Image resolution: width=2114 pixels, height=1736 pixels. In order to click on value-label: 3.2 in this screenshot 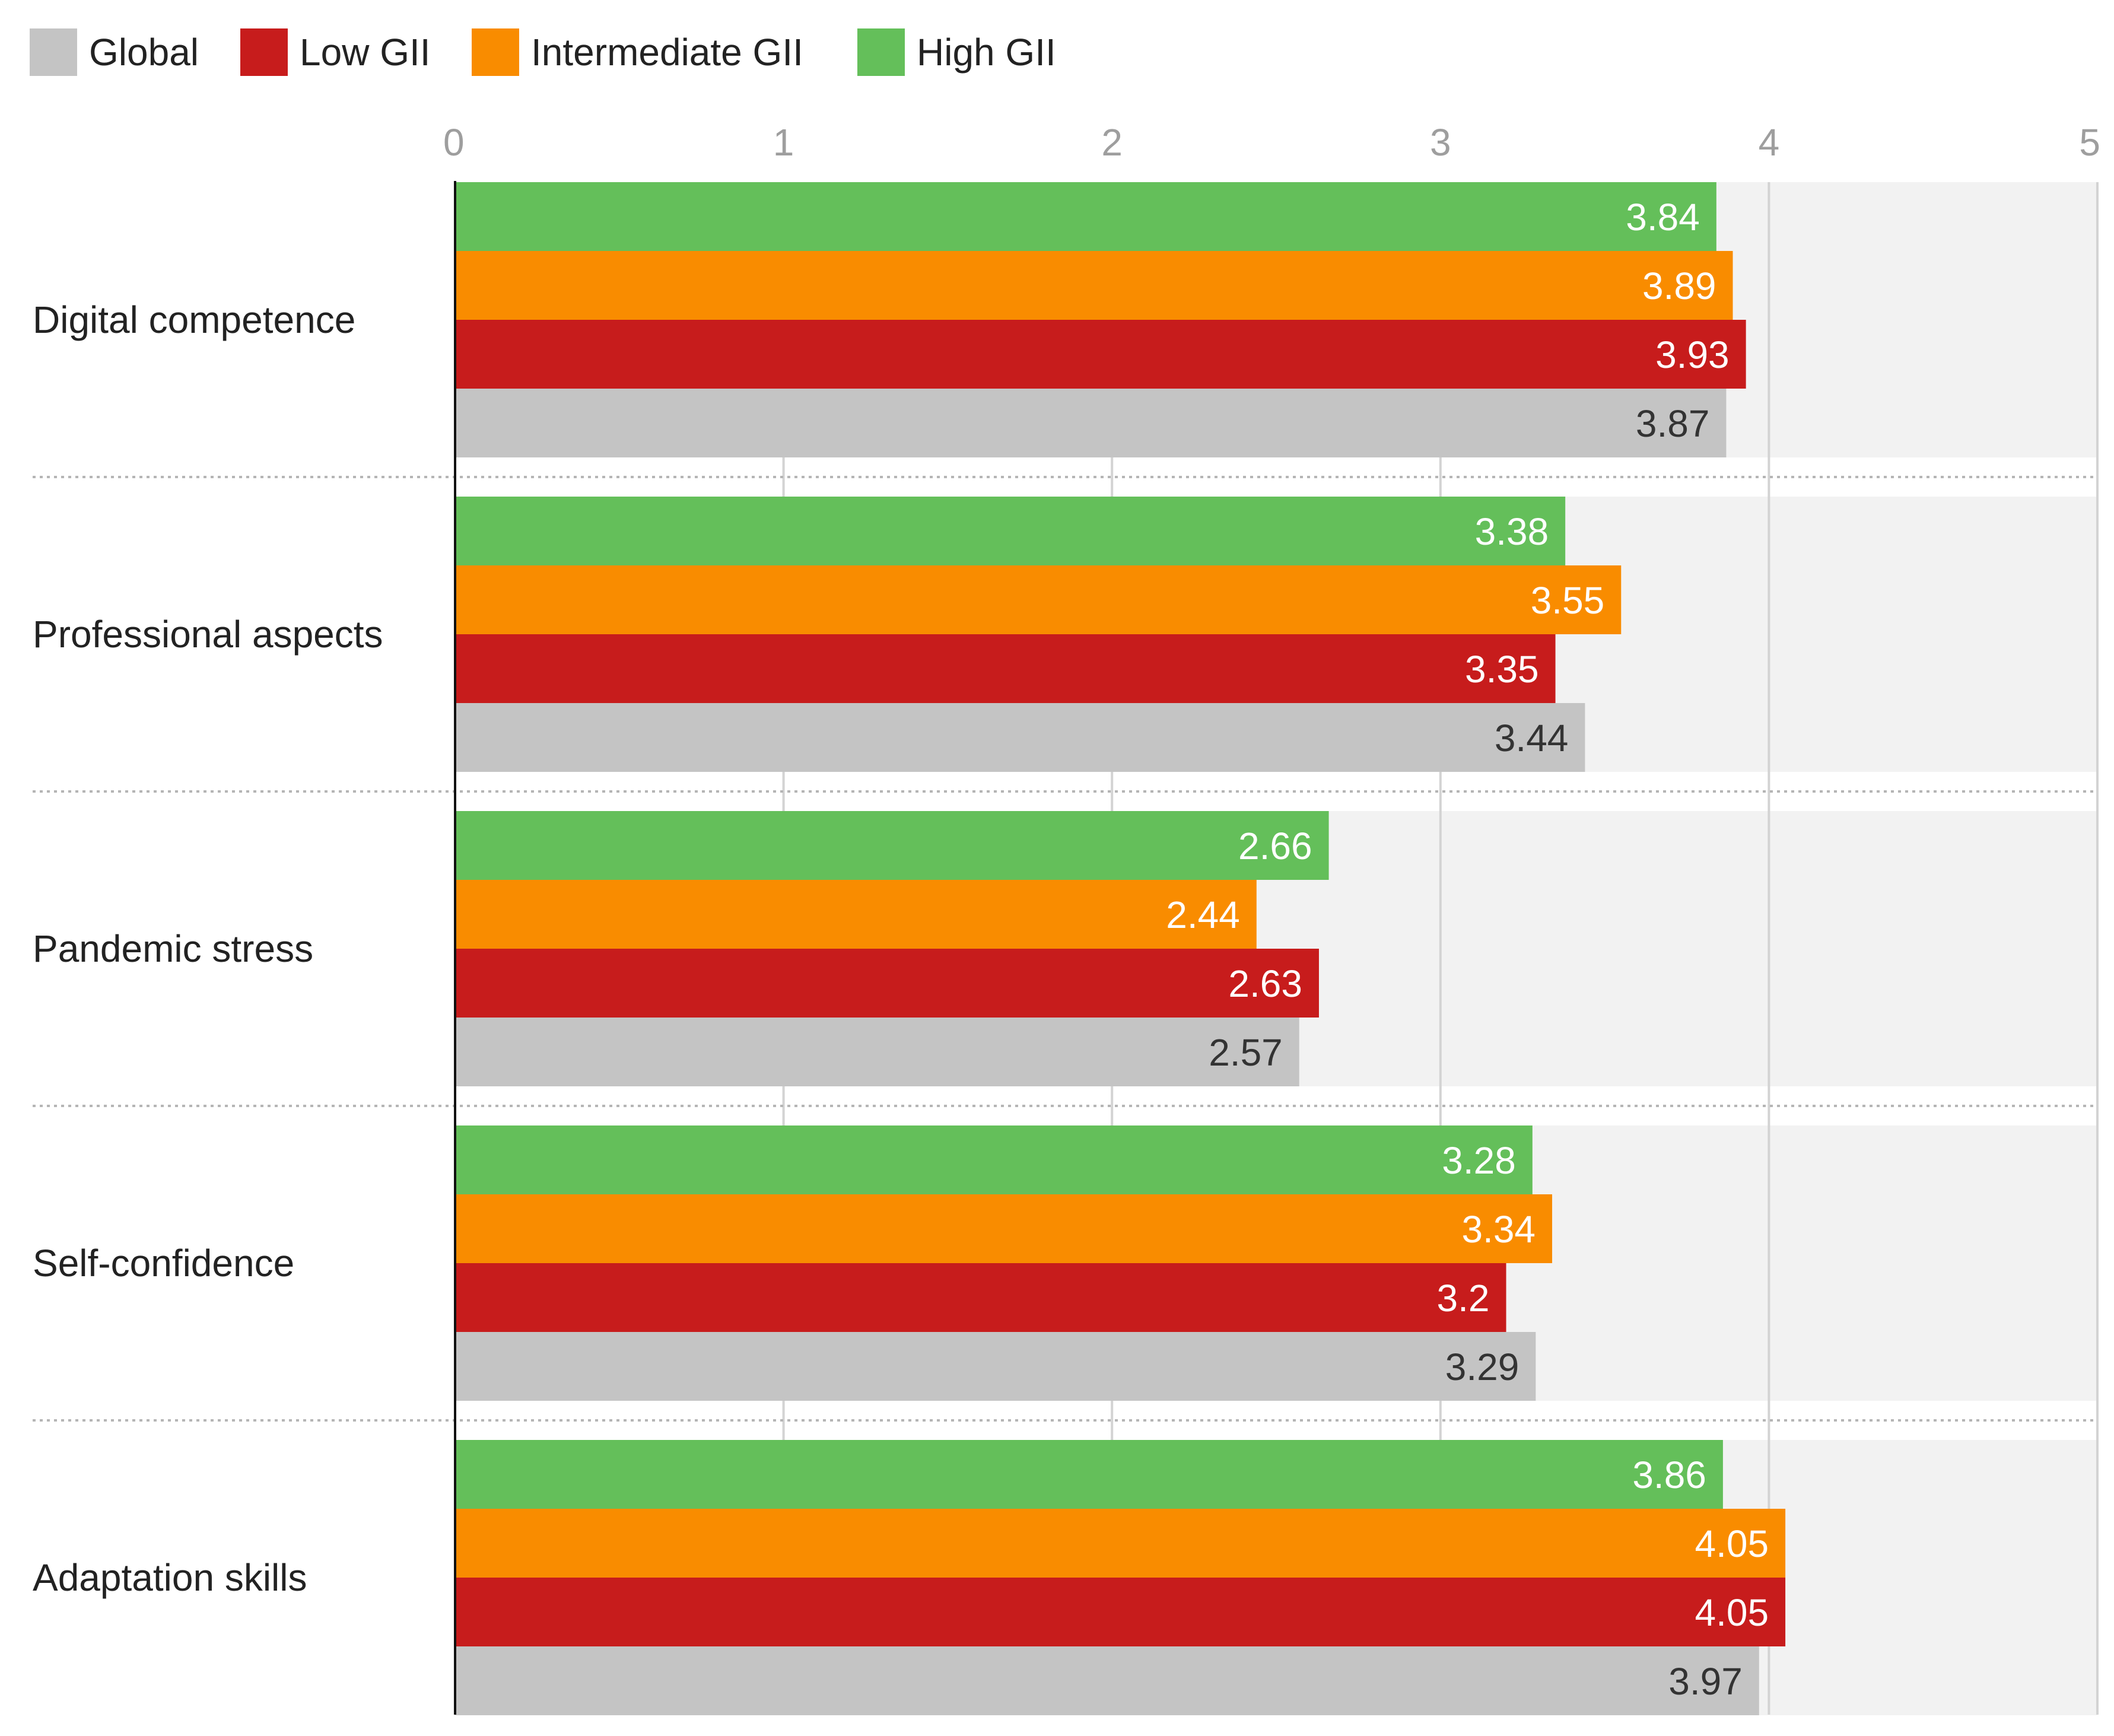, I will do `click(1463, 1299)`.